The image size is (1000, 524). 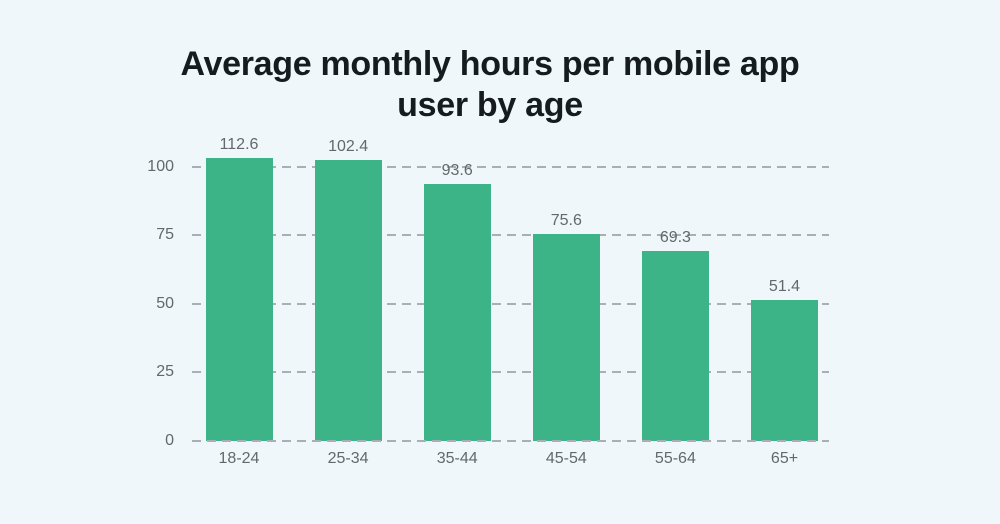 What do you see at coordinates (675, 237) in the screenshot?
I see `bar-value-label: 69.3` at bounding box center [675, 237].